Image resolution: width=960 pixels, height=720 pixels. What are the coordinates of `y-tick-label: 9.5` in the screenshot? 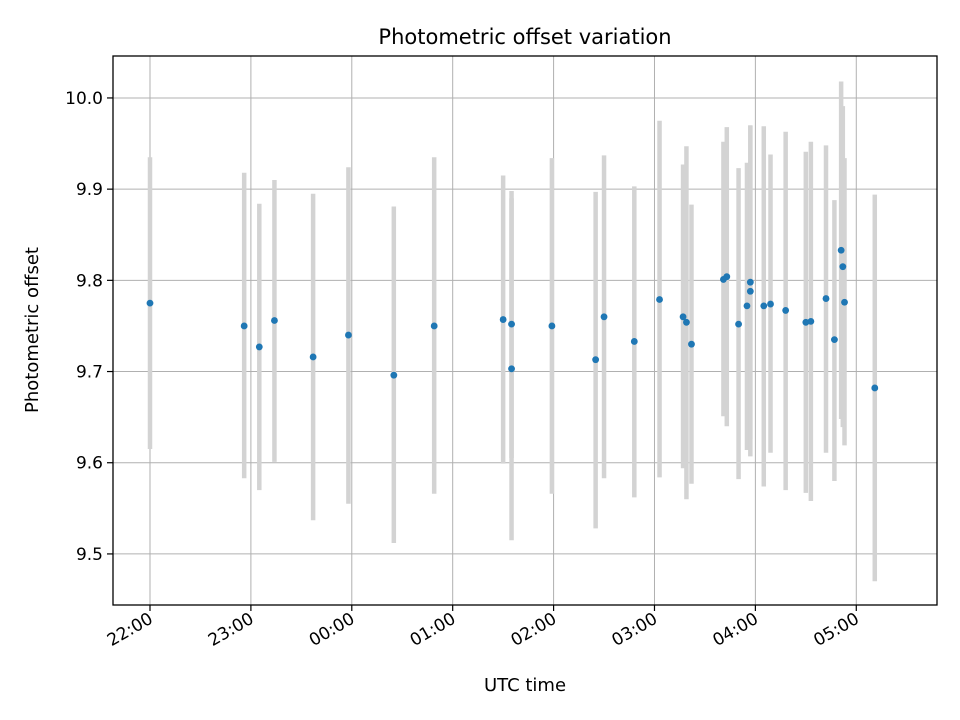 It's located at (89, 555).